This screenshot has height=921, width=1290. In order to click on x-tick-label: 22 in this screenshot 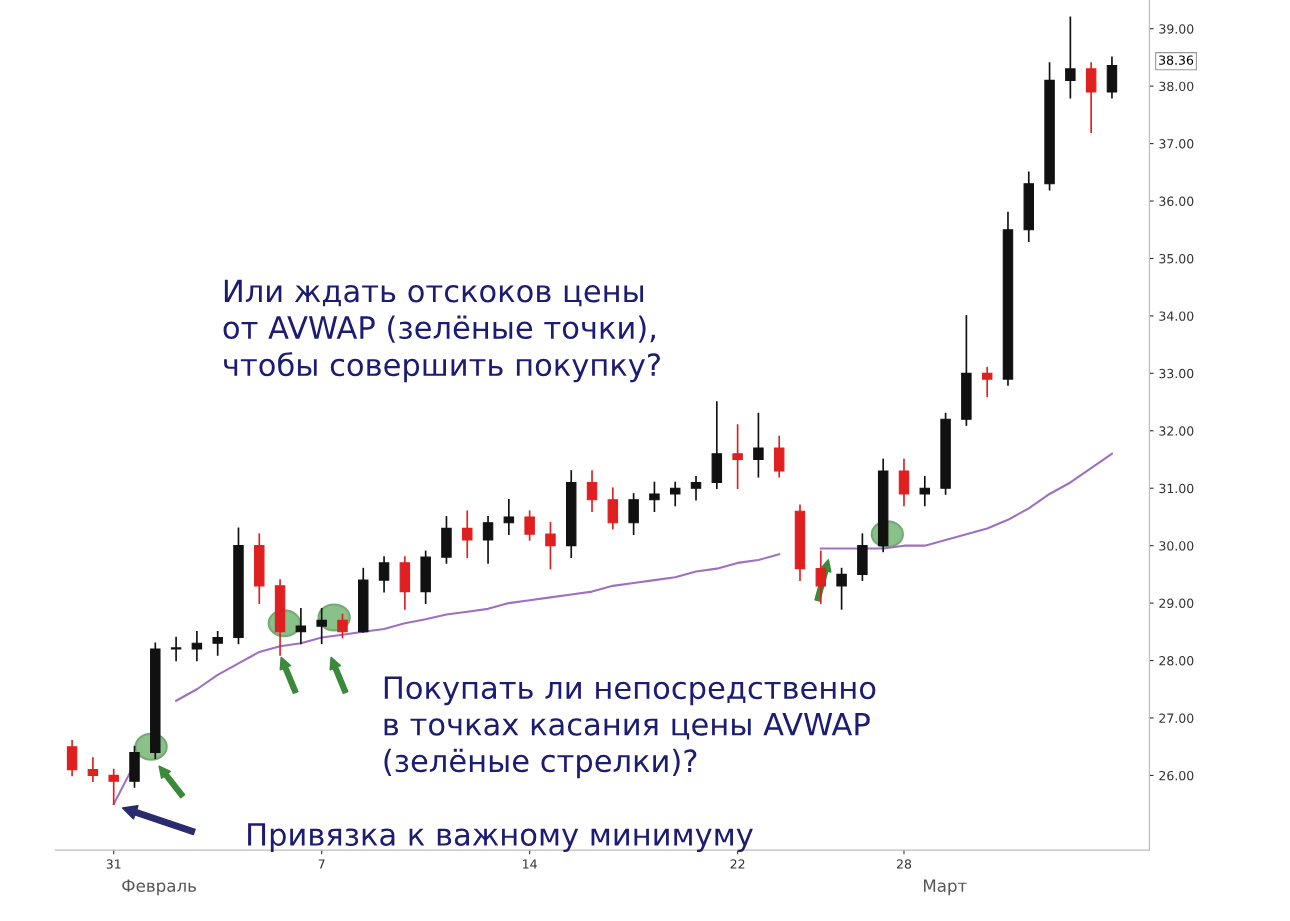, I will do `click(737, 864)`.